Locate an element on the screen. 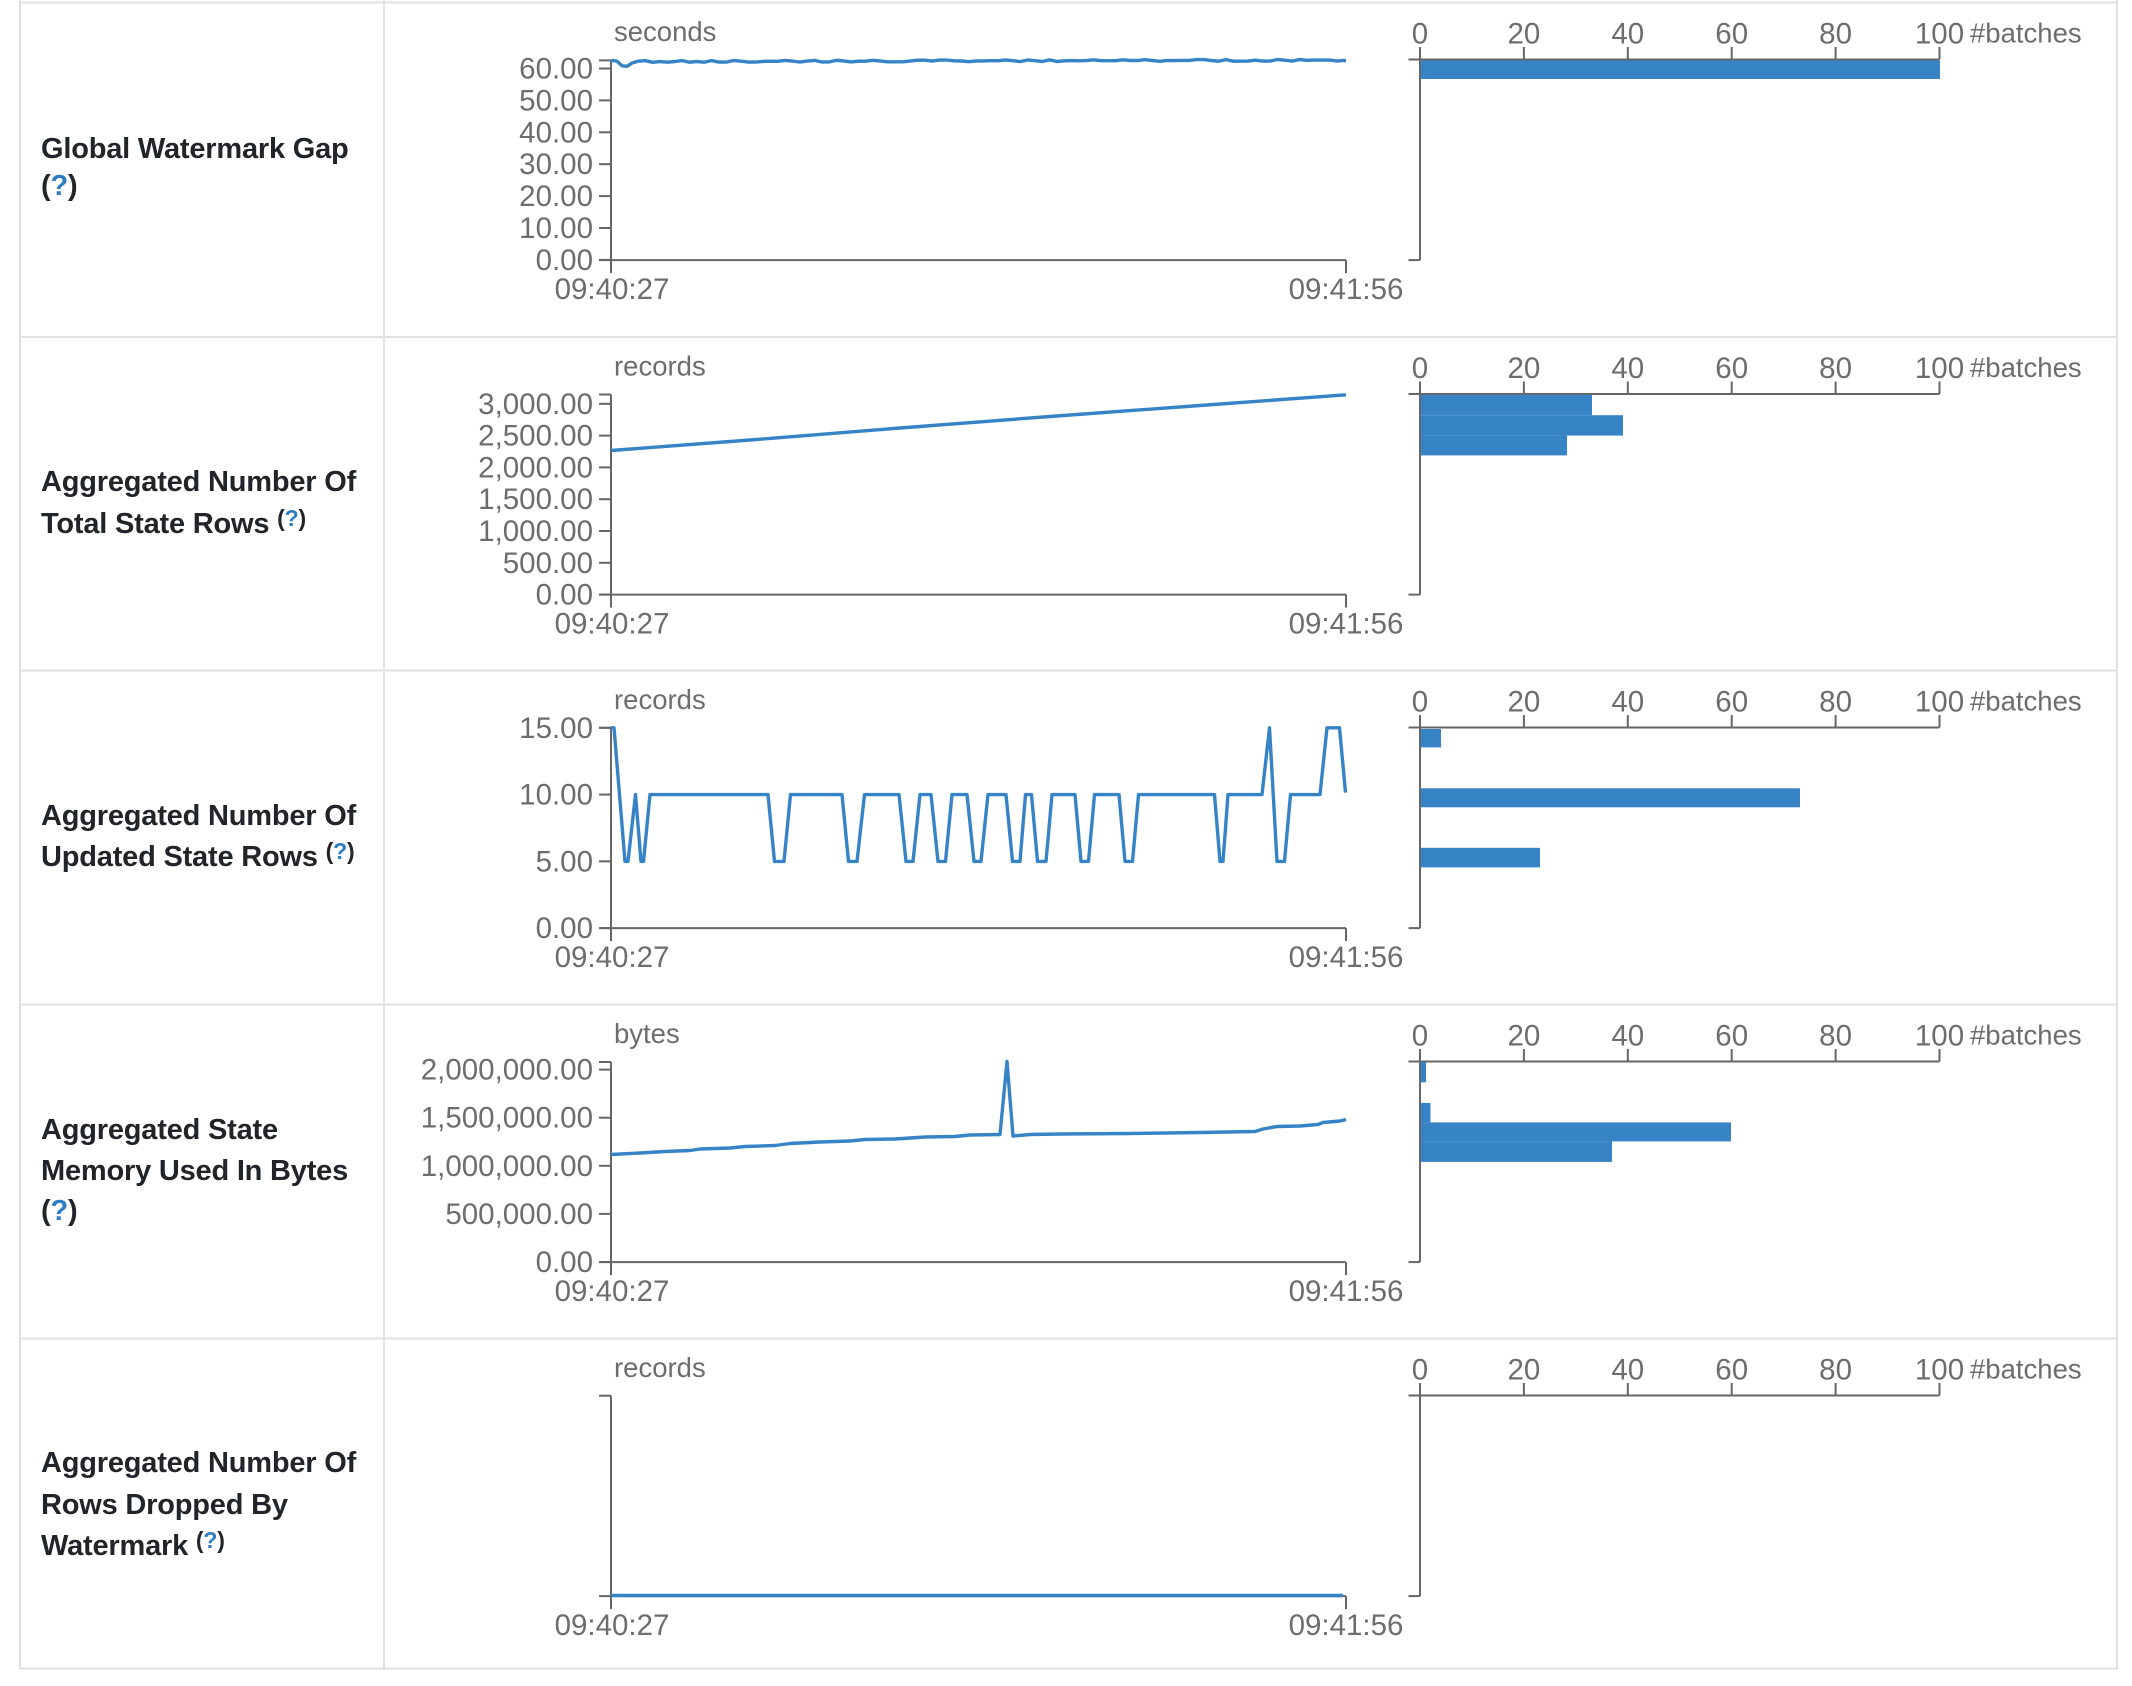  svg-text: 50.00 is located at coordinates (556, 100).